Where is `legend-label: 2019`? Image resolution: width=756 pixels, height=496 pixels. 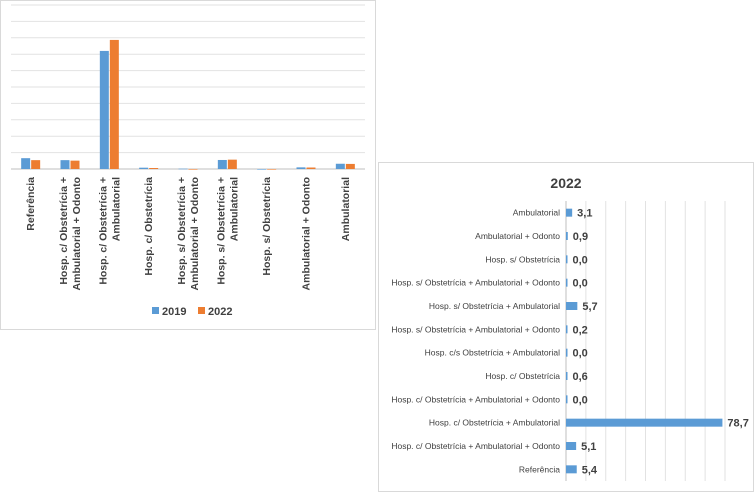 legend-label: 2019 is located at coordinates (174, 312).